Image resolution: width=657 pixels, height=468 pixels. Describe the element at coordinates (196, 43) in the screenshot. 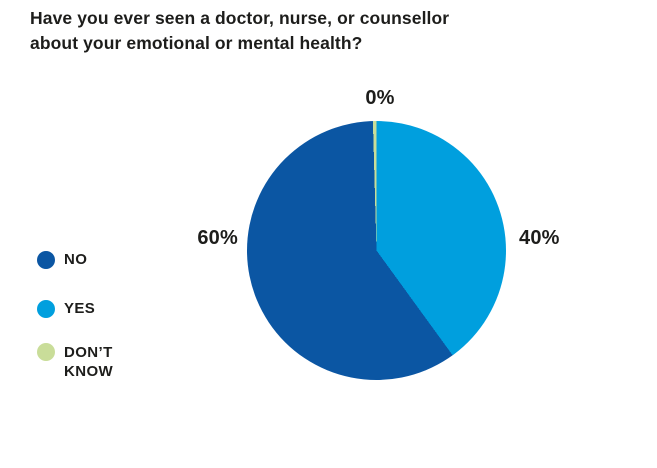

I see `chart-title-line2: about your emotional or mental health?` at that location.